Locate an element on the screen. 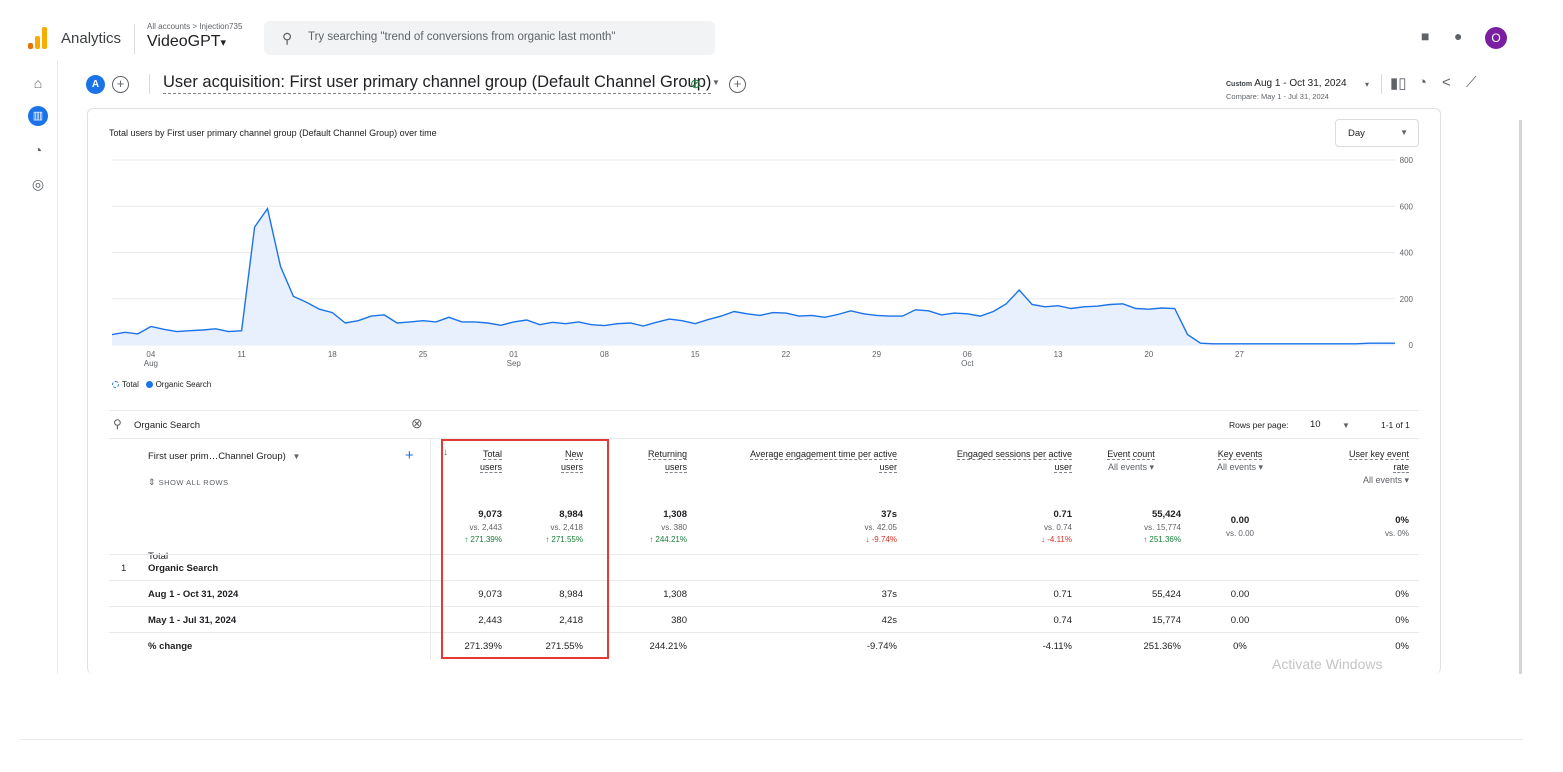  account-breadcrumb: All accounts > Injection735 is located at coordinates (195, 26).